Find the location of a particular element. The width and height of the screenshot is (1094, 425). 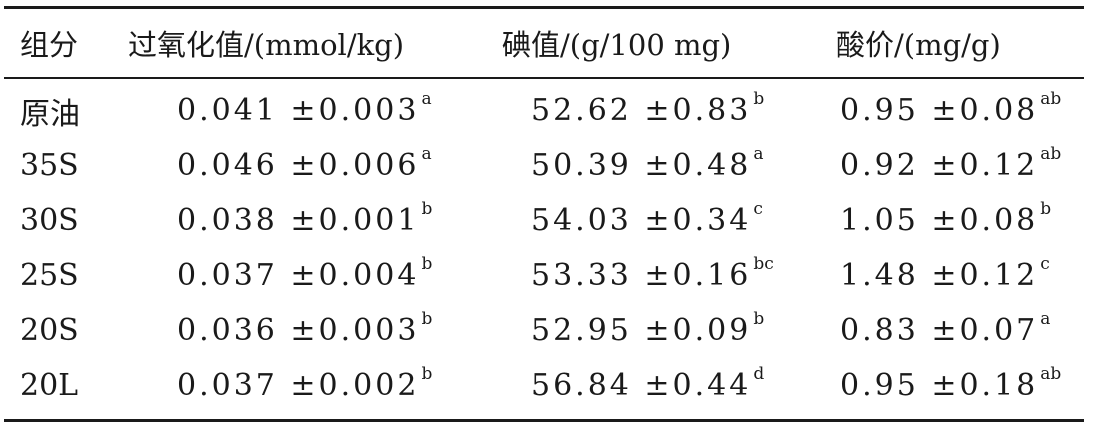

acid-cell: 0.83 ±0.07 a is located at coordinates (945, 330).